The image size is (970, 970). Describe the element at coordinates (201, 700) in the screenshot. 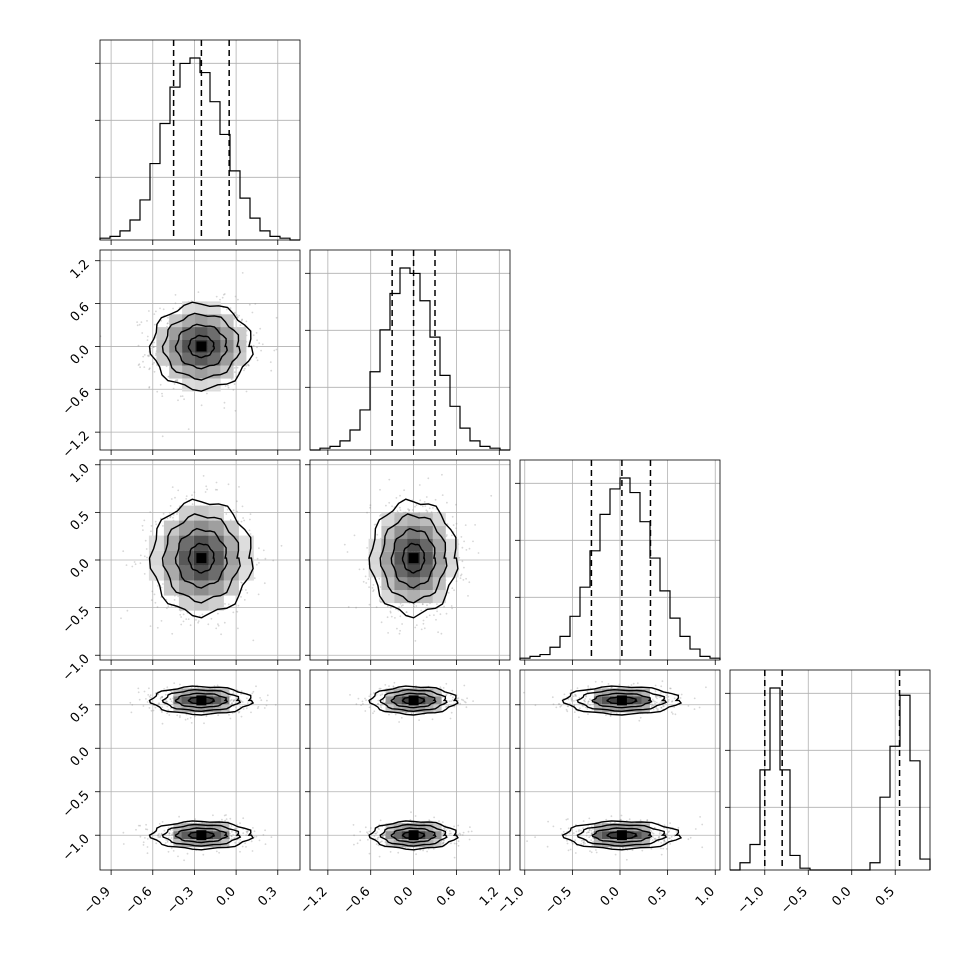

I see `density-contour` at that location.